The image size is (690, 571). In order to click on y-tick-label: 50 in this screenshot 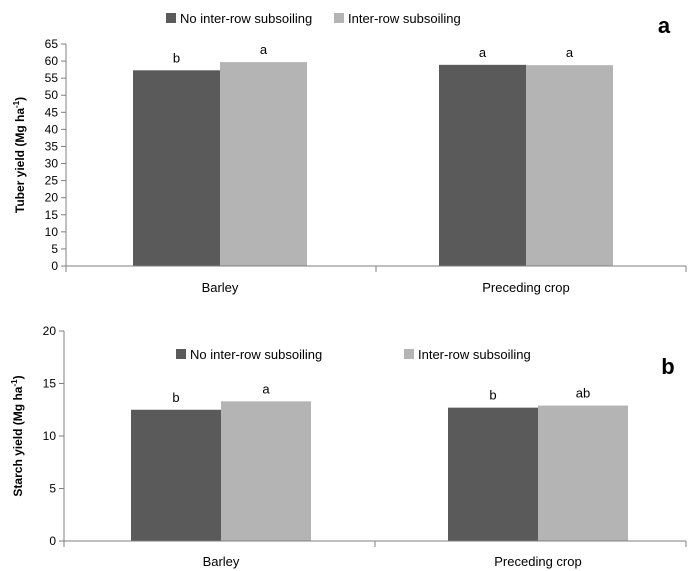, I will do `click(52, 95)`.